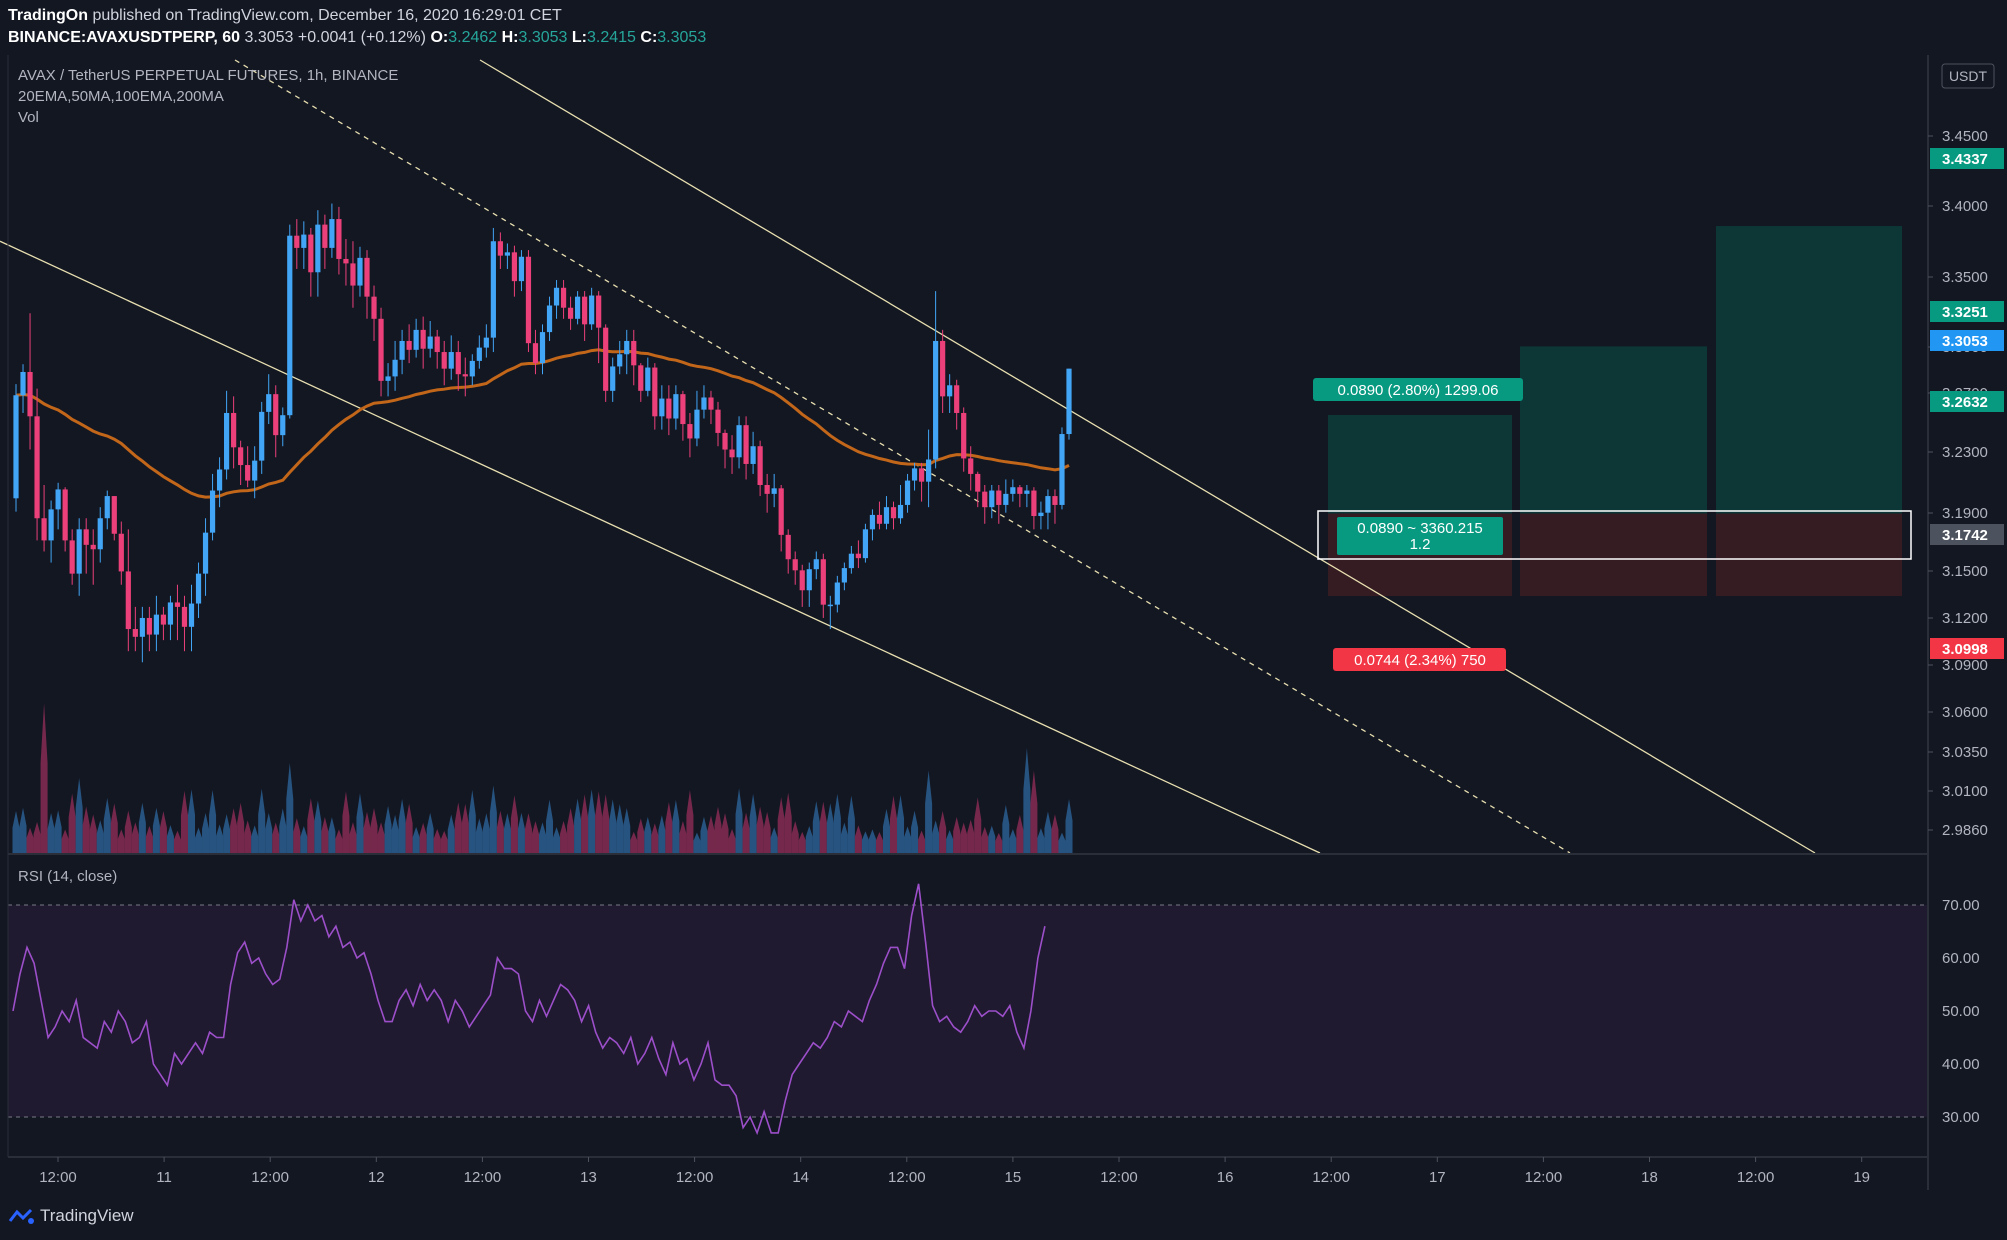  Describe the element at coordinates (71, 1216) in the screenshot. I see `footer-brand: TradingView` at that location.